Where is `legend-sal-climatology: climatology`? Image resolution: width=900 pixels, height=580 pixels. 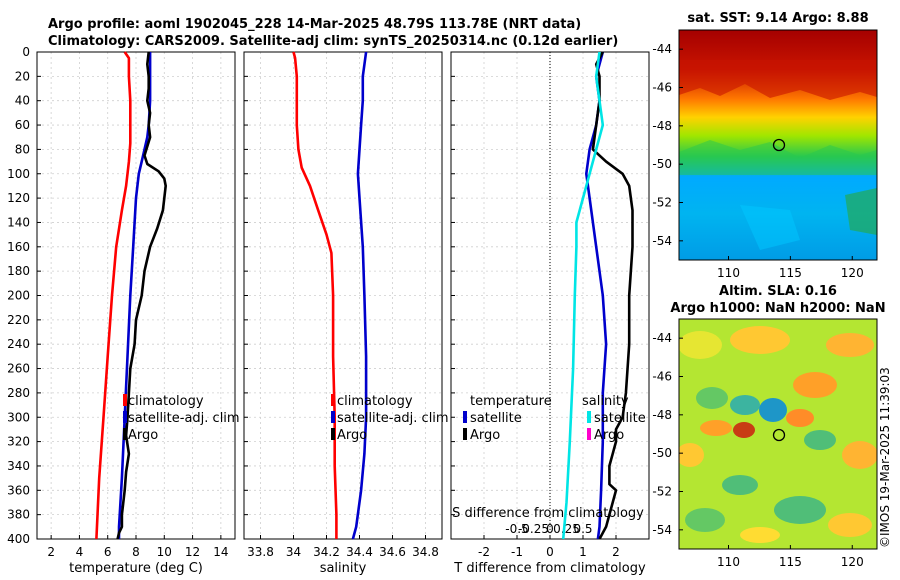
legend-sal-climatology: climatology is located at coordinates (375, 401).